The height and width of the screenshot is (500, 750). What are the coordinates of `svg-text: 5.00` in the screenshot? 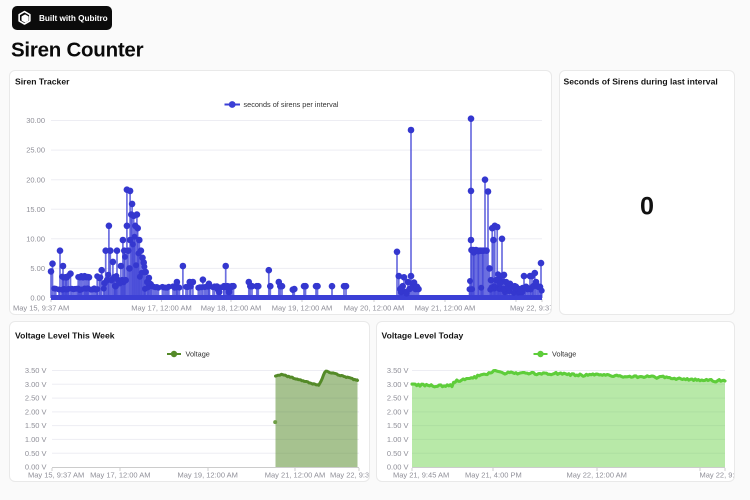 It's located at (37, 268).